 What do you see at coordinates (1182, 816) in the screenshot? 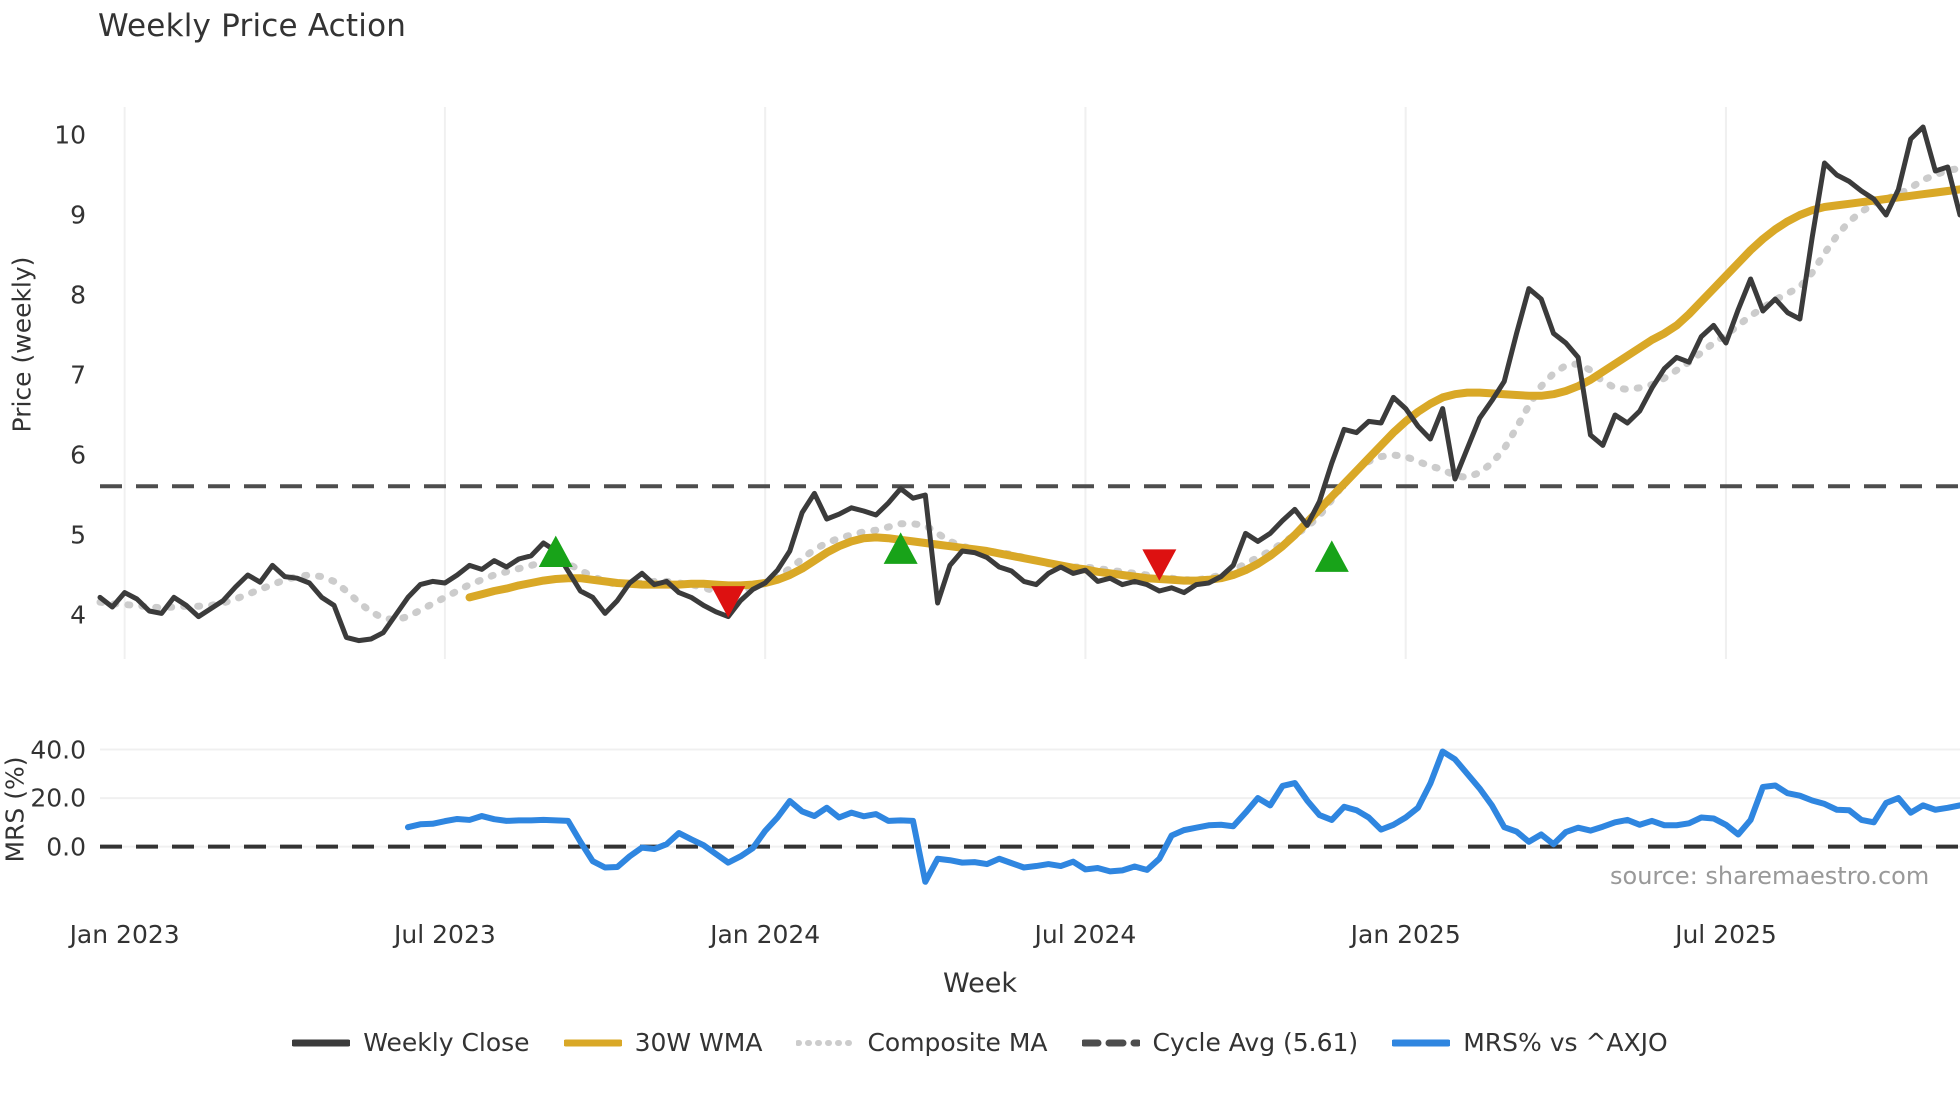
I see `series-mrs` at bounding box center [1182, 816].